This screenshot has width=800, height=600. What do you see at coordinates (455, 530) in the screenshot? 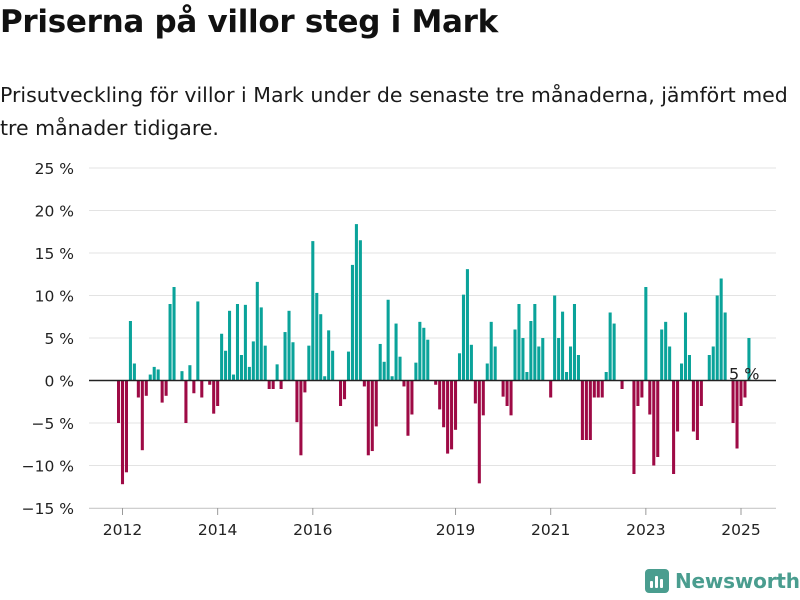
I see `x-tick-label: 2019` at bounding box center [455, 530].